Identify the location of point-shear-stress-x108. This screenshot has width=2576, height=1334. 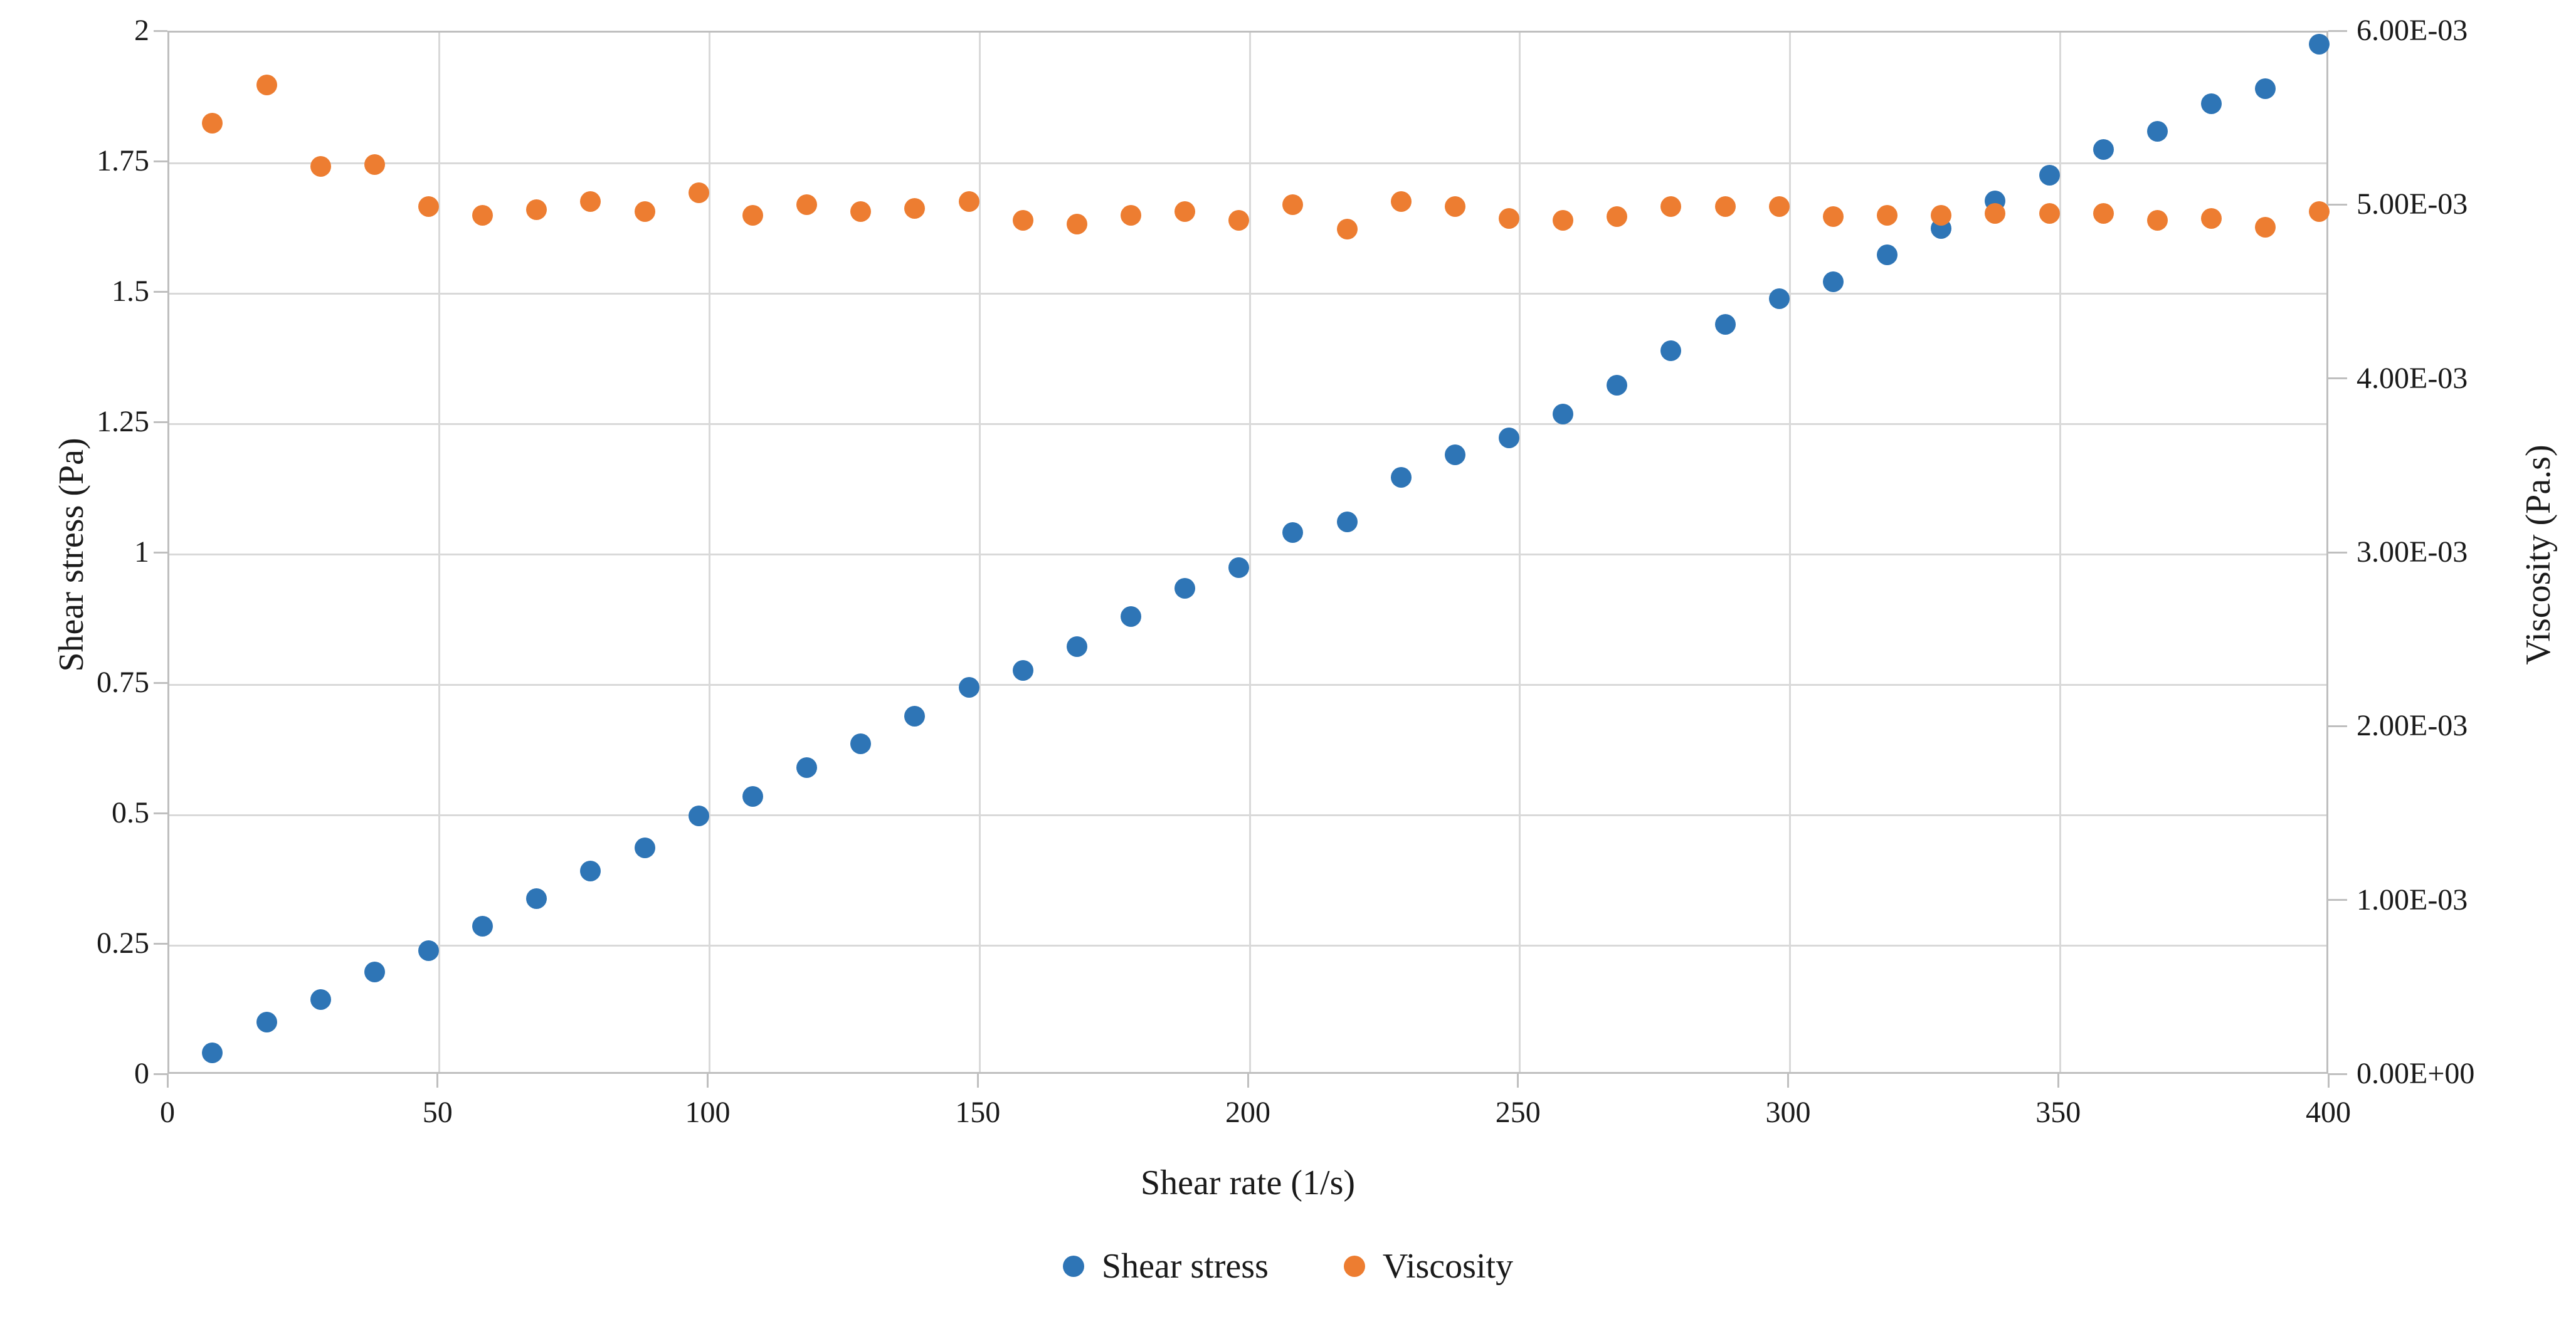
(752, 796).